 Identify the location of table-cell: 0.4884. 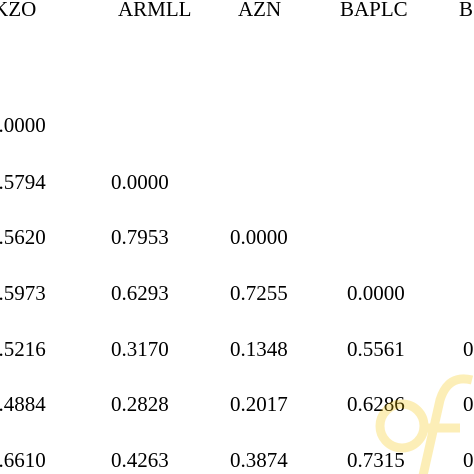
(23, 404).